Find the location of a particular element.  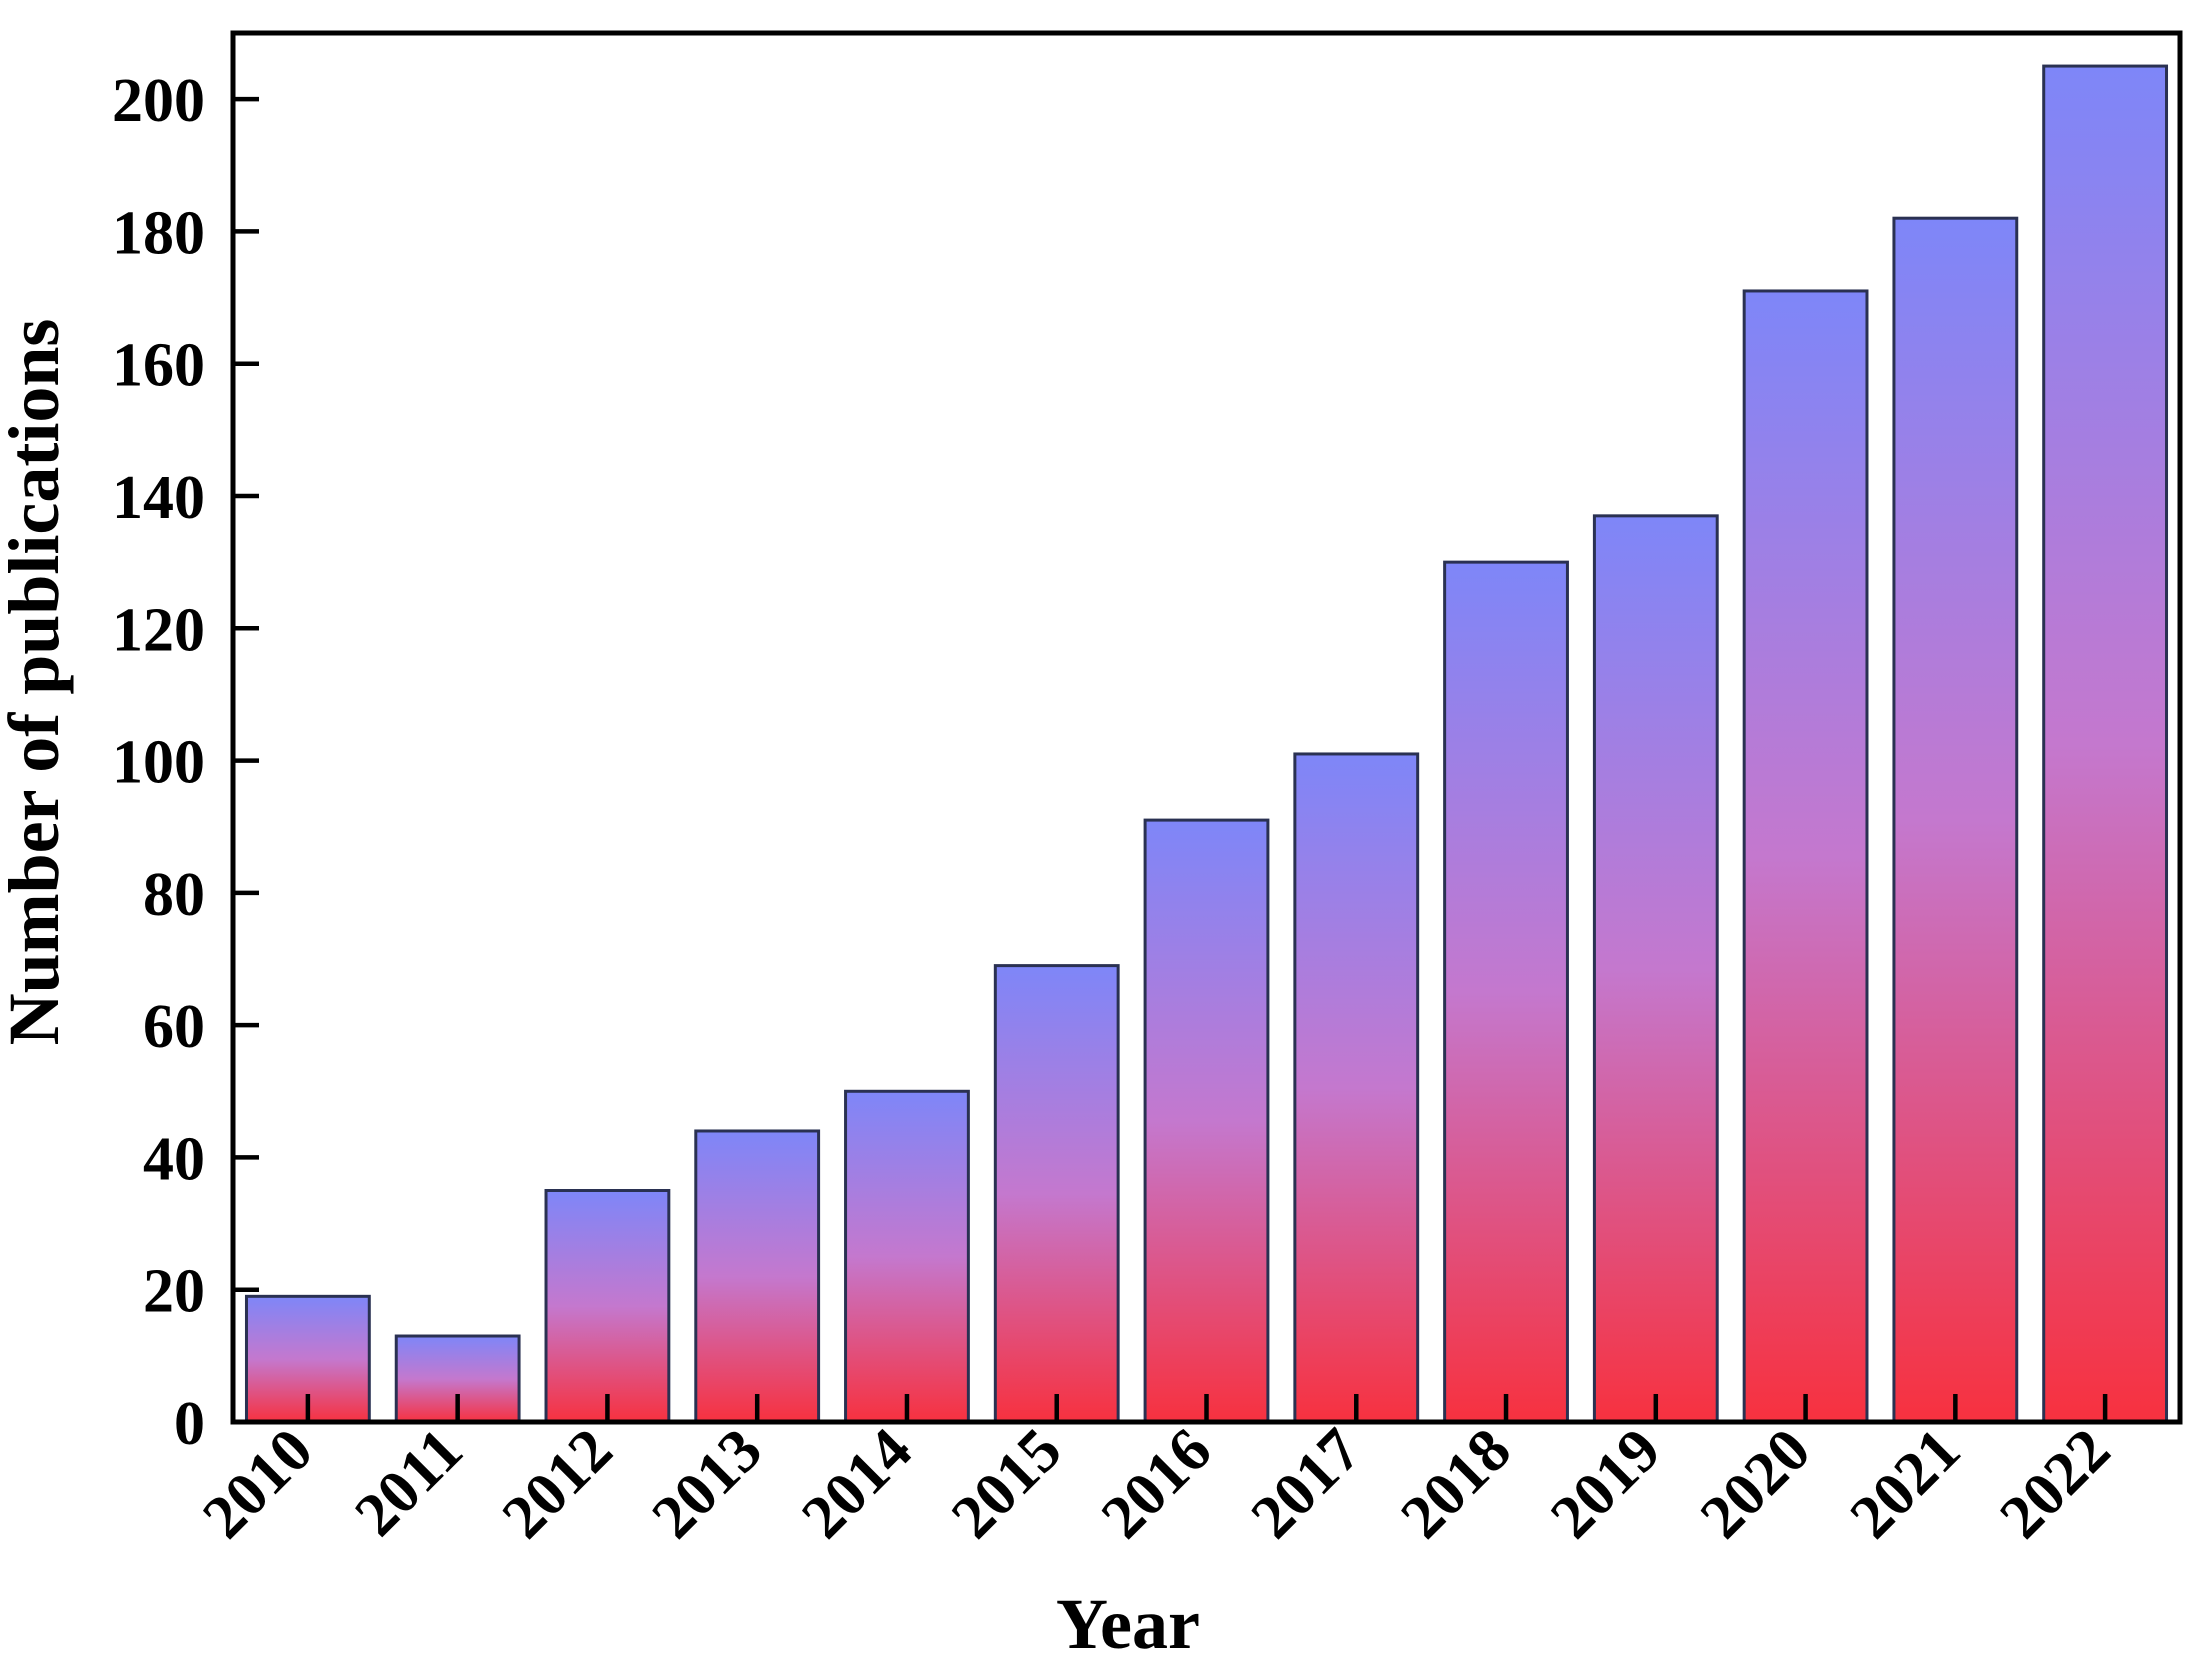

y-tick-label-0: 0 is located at coordinates (189, 1424).